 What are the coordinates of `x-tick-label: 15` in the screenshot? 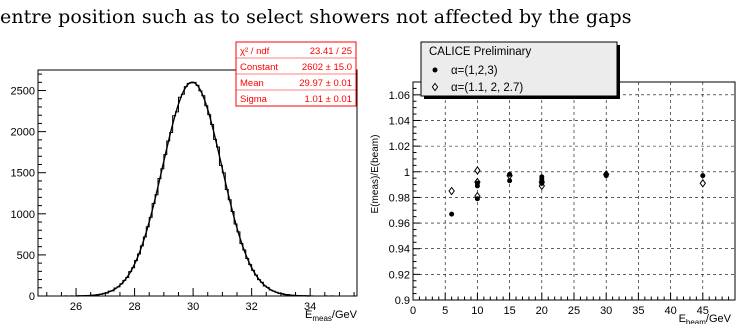 It's located at (509, 311).